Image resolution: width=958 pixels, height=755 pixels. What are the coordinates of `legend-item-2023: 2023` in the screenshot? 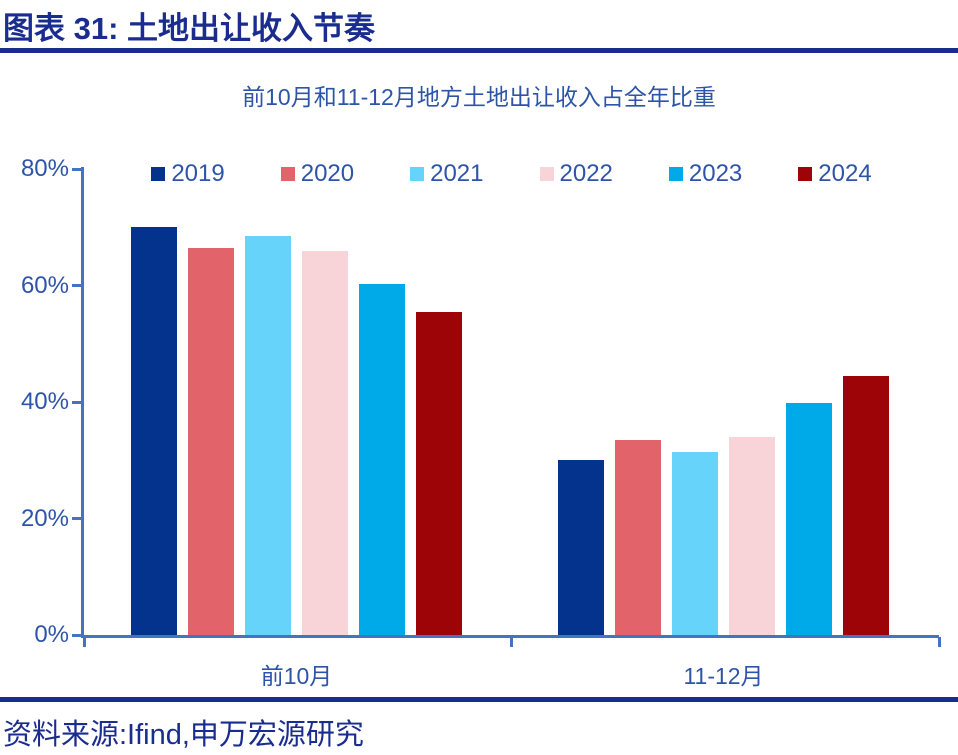 It's located at (705, 173).